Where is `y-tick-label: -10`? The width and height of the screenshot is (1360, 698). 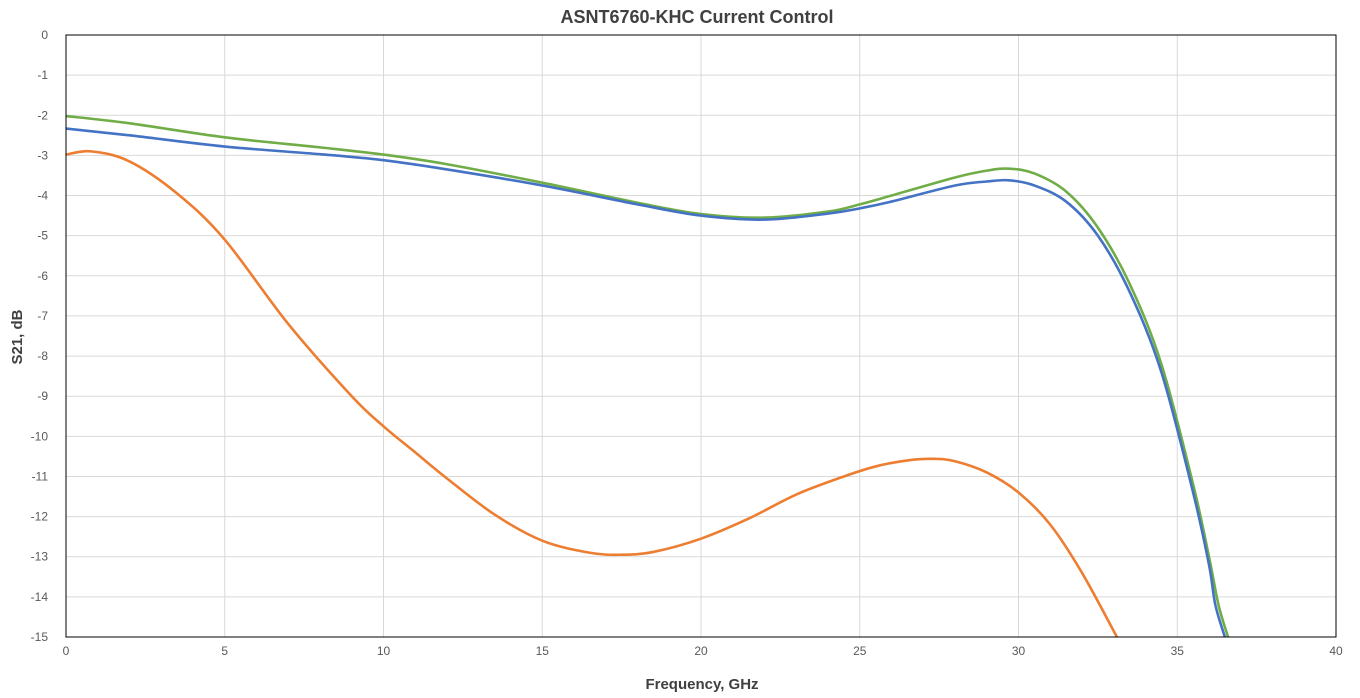
y-tick-label: -10 is located at coordinates (40, 436).